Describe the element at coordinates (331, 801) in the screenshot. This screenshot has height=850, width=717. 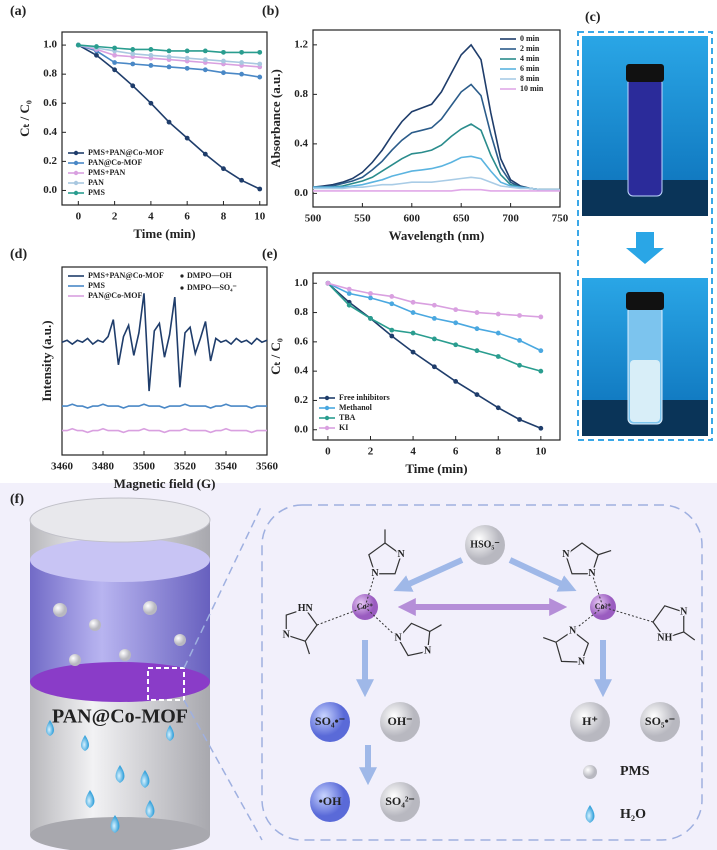
I see `species-label: •OH` at that location.